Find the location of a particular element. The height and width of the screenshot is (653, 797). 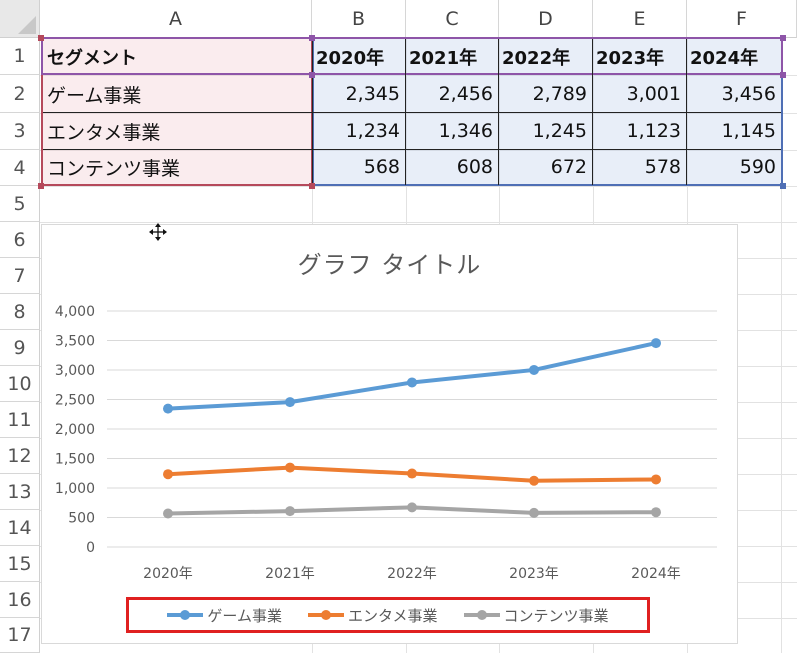

cell-f3: 1,145 is located at coordinates (748, 131).